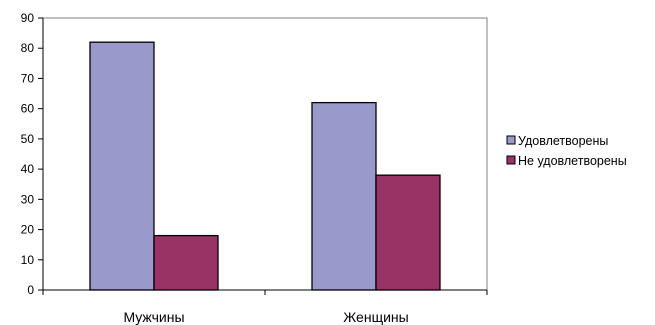  Describe the element at coordinates (572, 161) in the screenshot. I see `legend-label: Не удовлетворены` at that location.